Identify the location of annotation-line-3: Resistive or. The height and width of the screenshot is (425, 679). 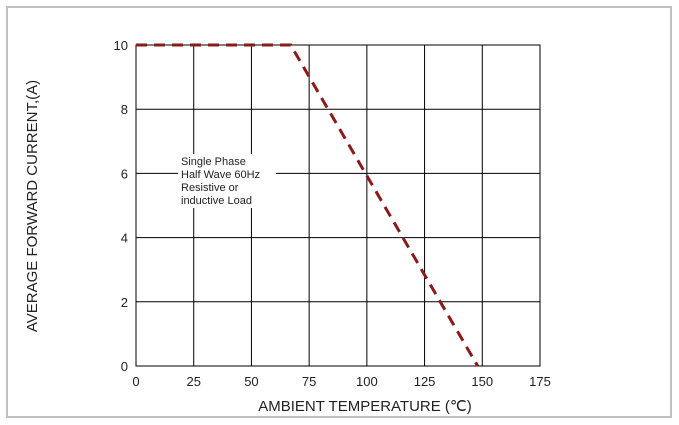
(210, 188).